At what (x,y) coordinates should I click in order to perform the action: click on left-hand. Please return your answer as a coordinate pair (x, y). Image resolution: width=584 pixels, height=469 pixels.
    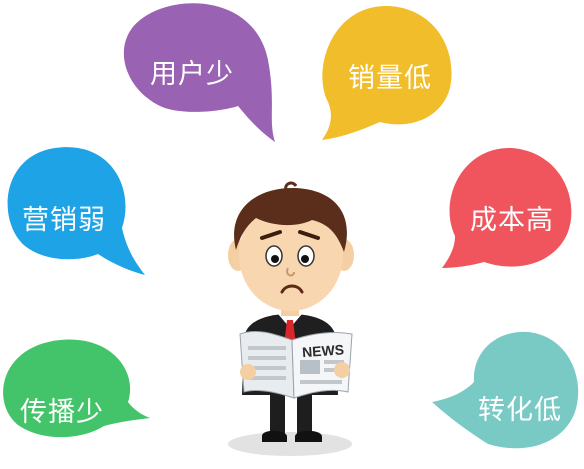
    Looking at the image, I should click on (248, 372).